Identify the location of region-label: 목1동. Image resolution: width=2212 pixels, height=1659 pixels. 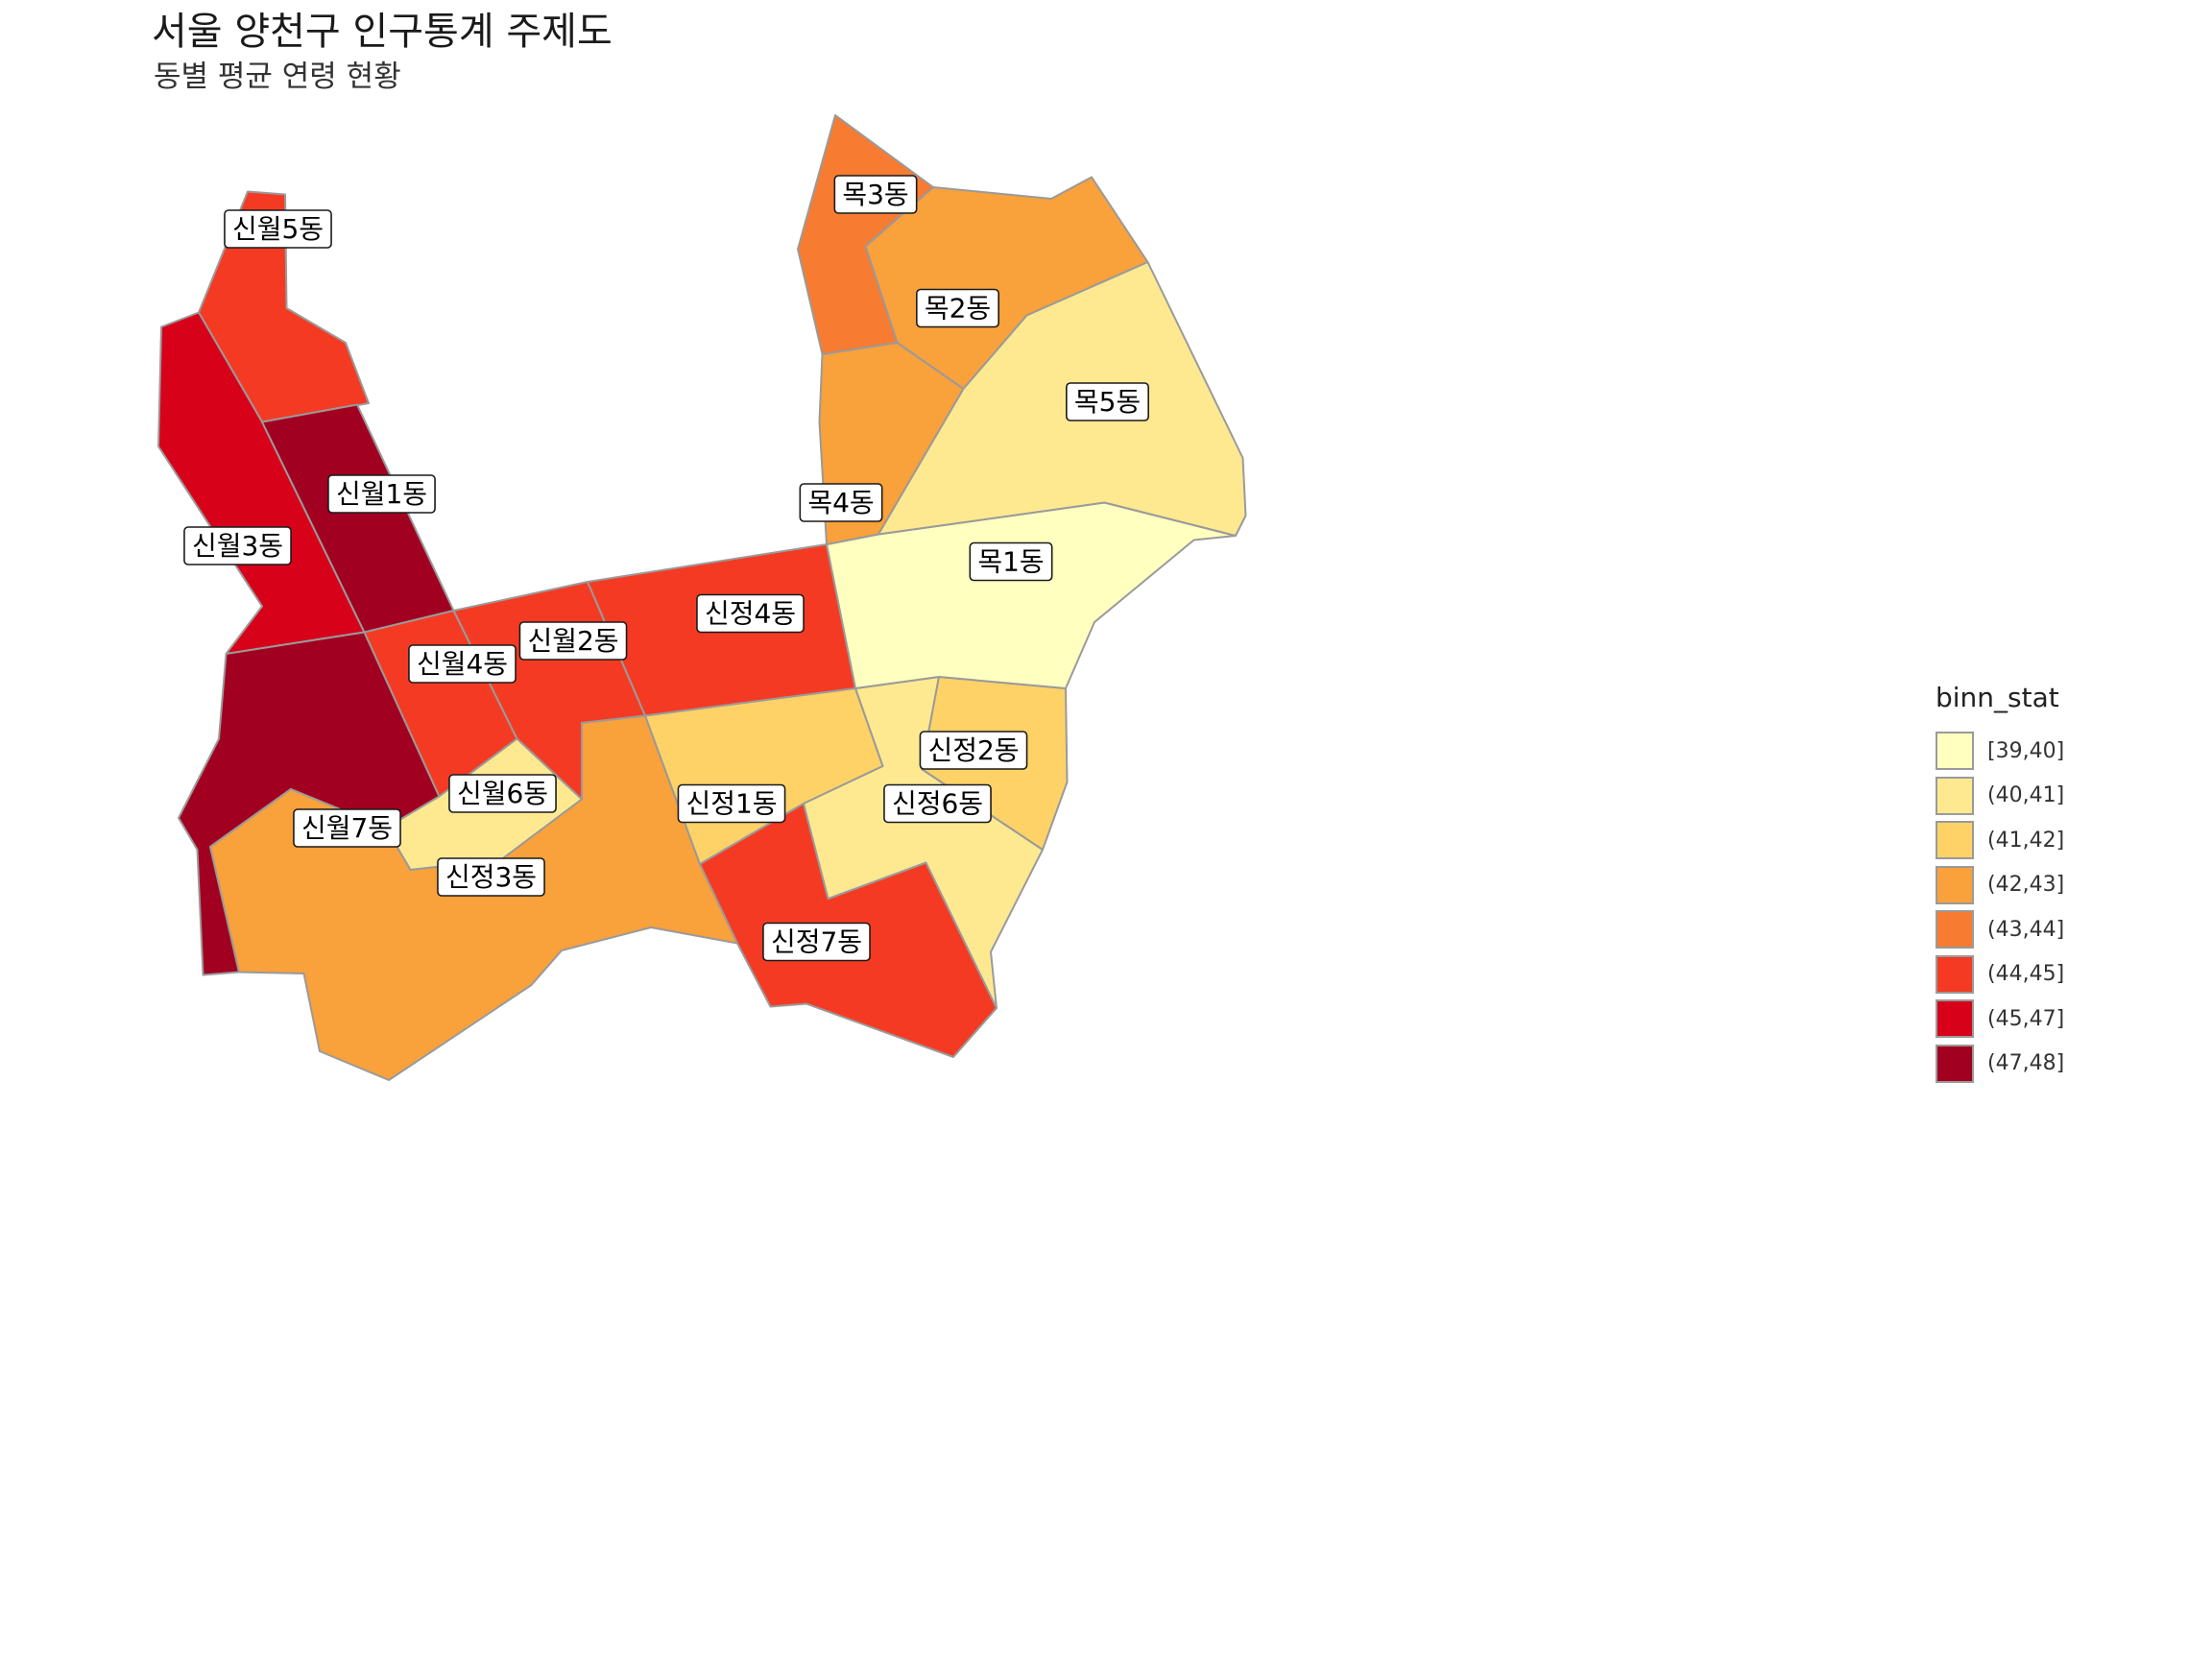
(1011, 561).